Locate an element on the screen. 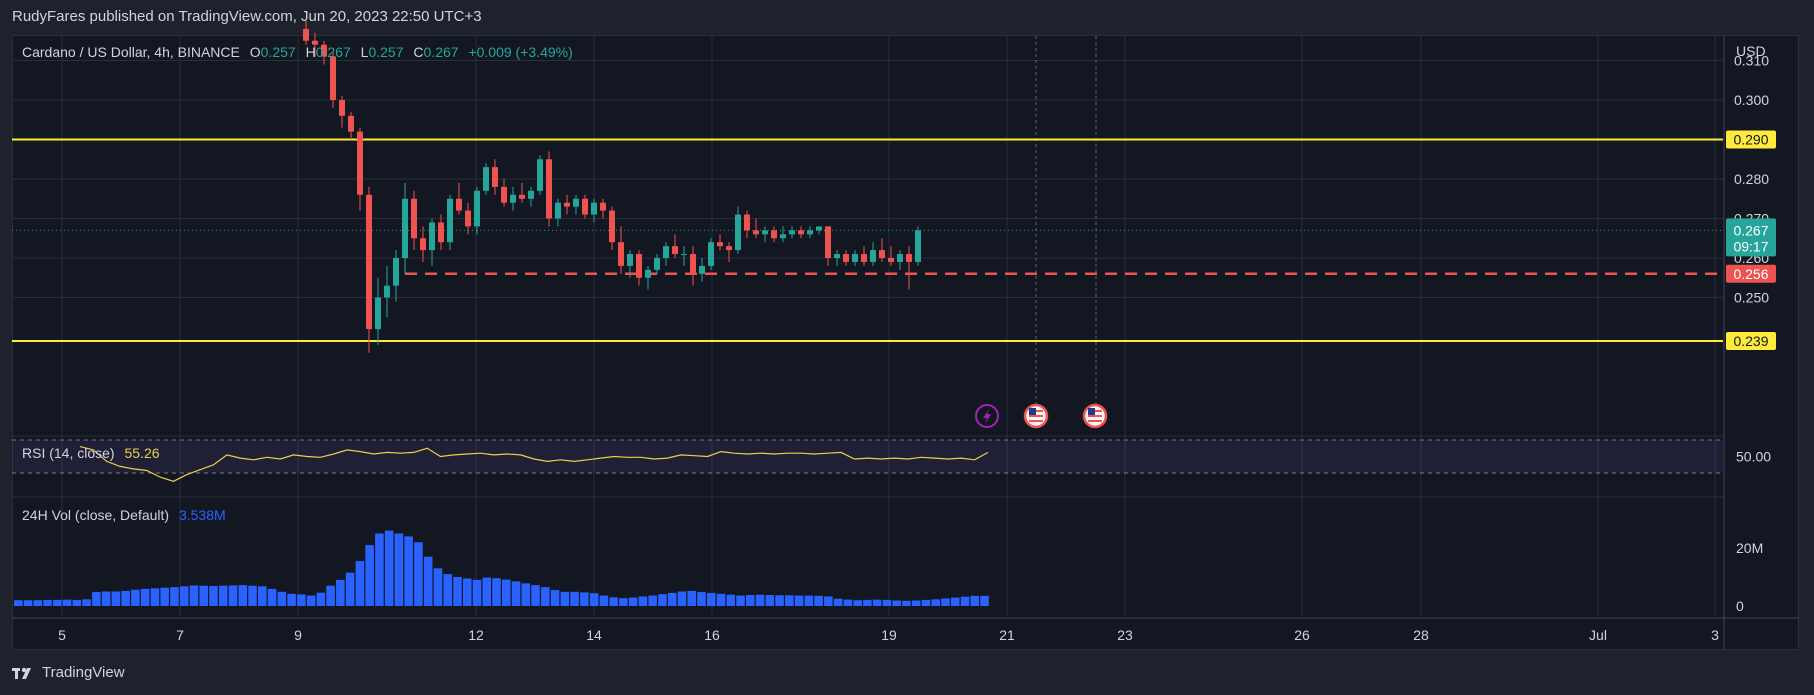  rsi-line is located at coordinates (534, 464).